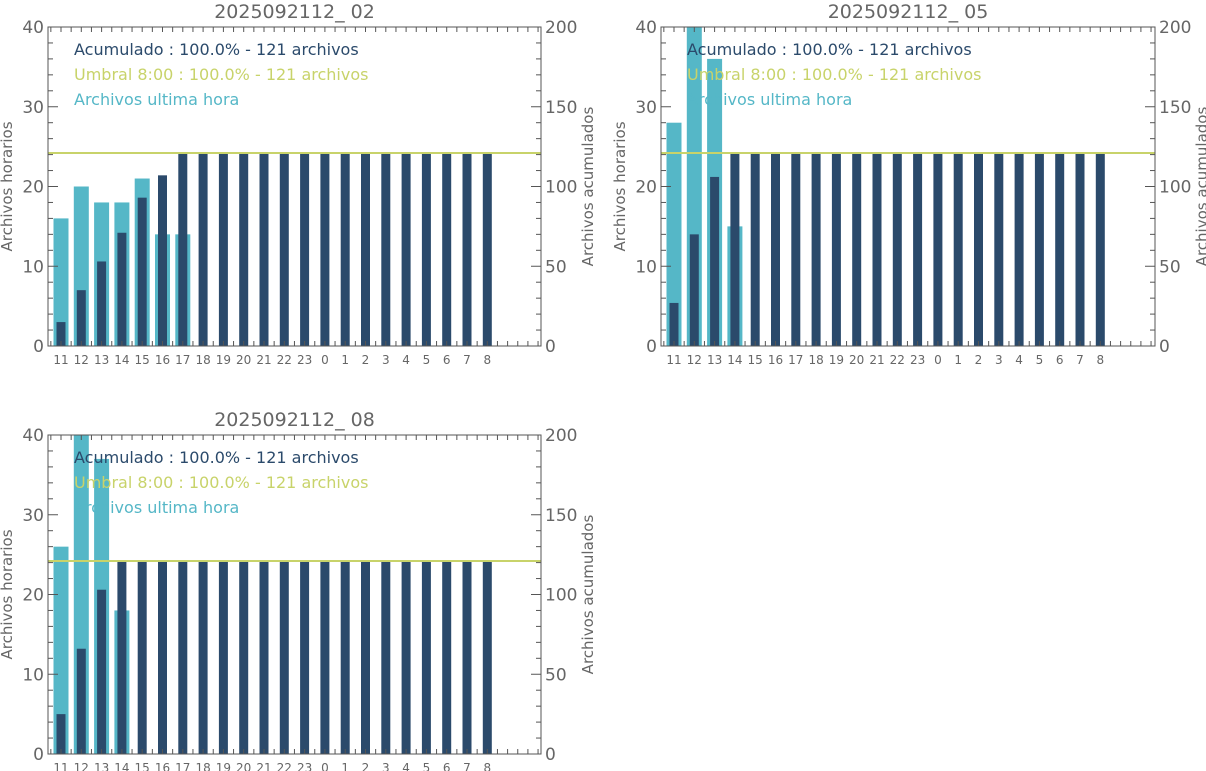 The height and width of the screenshot is (771, 1206). What do you see at coordinates (294, 12) in the screenshot?
I see `chart-title: 2025092112_ 02` at bounding box center [294, 12].